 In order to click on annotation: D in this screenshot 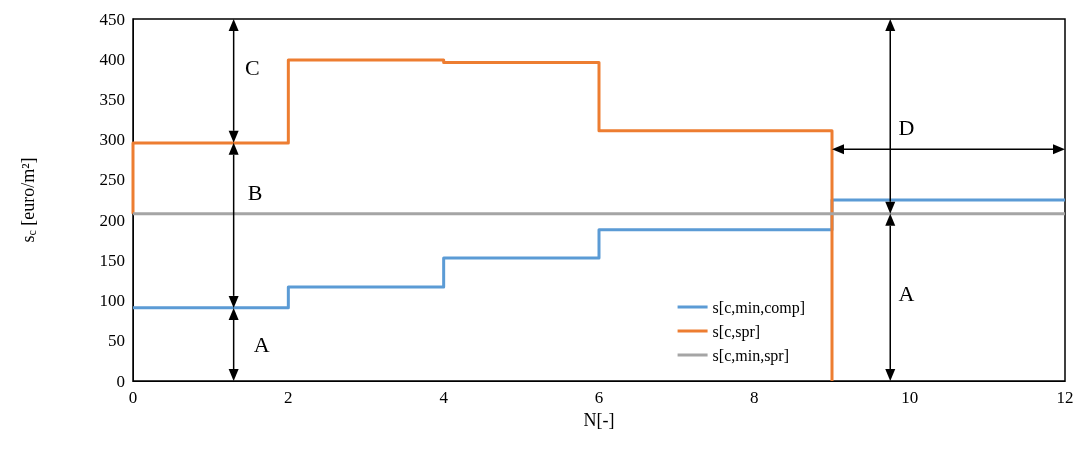, I will do `click(906, 128)`.